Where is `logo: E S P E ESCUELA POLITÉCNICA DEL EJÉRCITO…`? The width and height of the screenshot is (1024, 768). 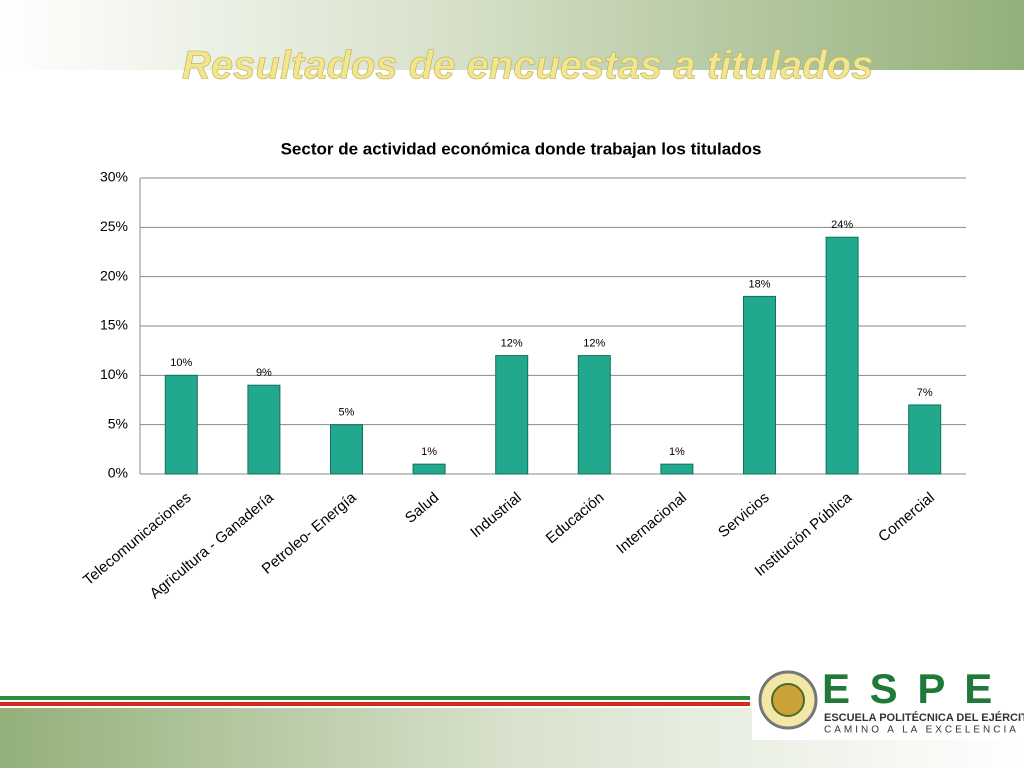 logo: E S P E ESCUELA POLITÉCNICA DEL EJÉRCITO… is located at coordinates (891, 700).